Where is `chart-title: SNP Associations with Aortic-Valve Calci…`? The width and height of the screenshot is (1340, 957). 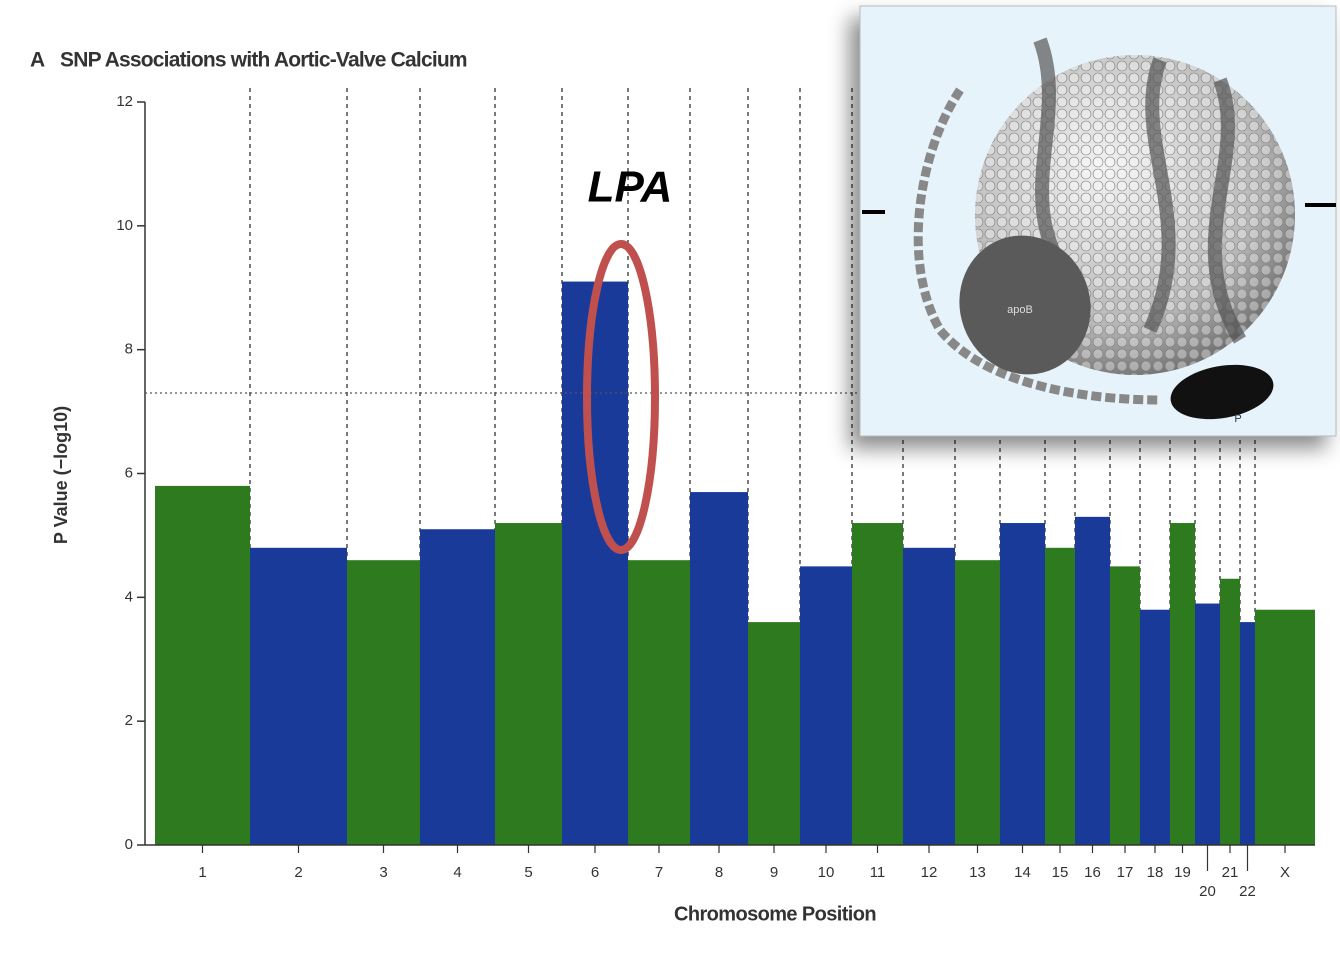 chart-title: SNP Associations with Aortic-Valve Calci… is located at coordinates (263, 60).